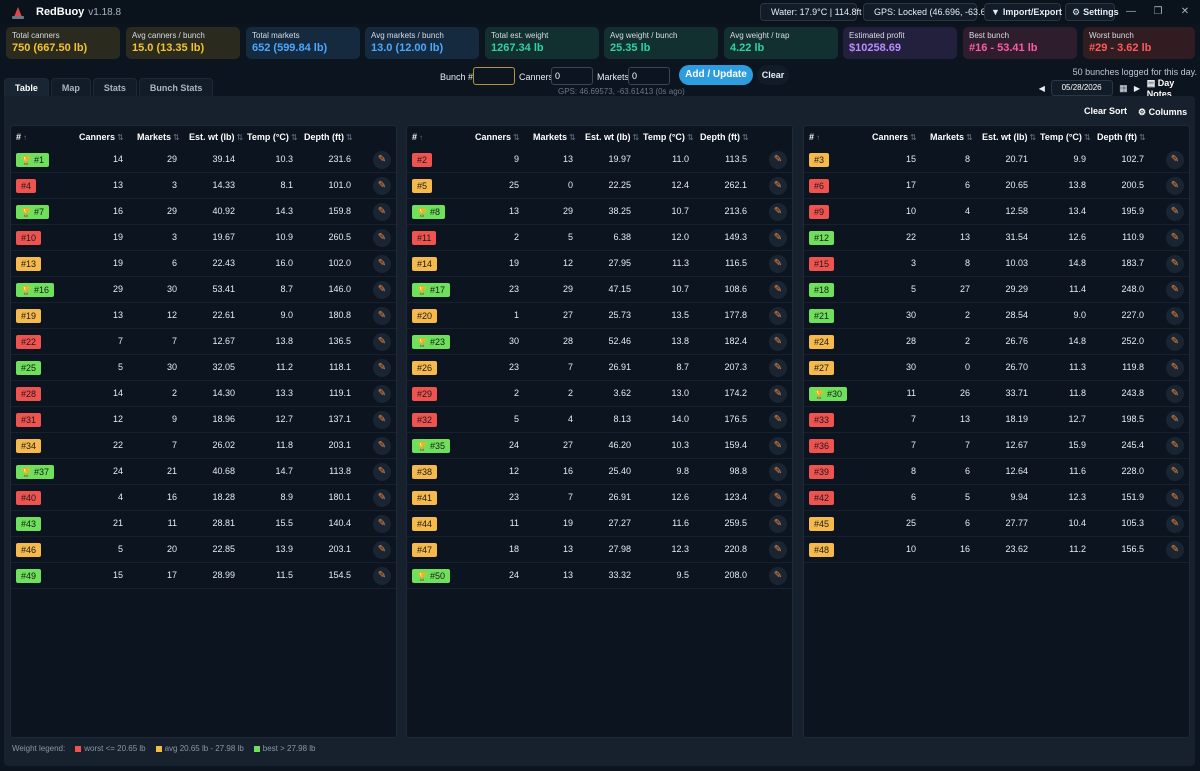 The height and width of the screenshot is (771, 1200). What do you see at coordinates (1131, 11) in the screenshot?
I see `minimize-window-button: —` at bounding box center [1131, 11].